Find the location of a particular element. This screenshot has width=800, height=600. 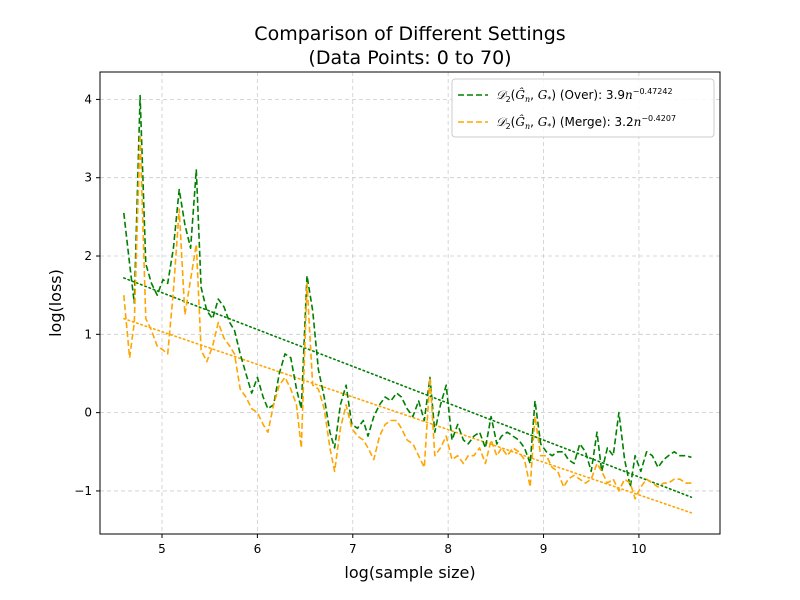

x-tick-label: 8 is located at coordinates (448, 549).